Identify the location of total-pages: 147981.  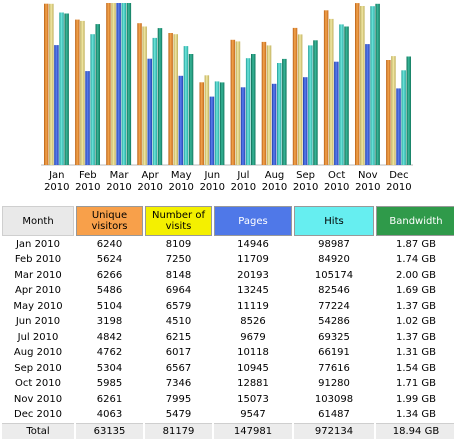
(253, 431).